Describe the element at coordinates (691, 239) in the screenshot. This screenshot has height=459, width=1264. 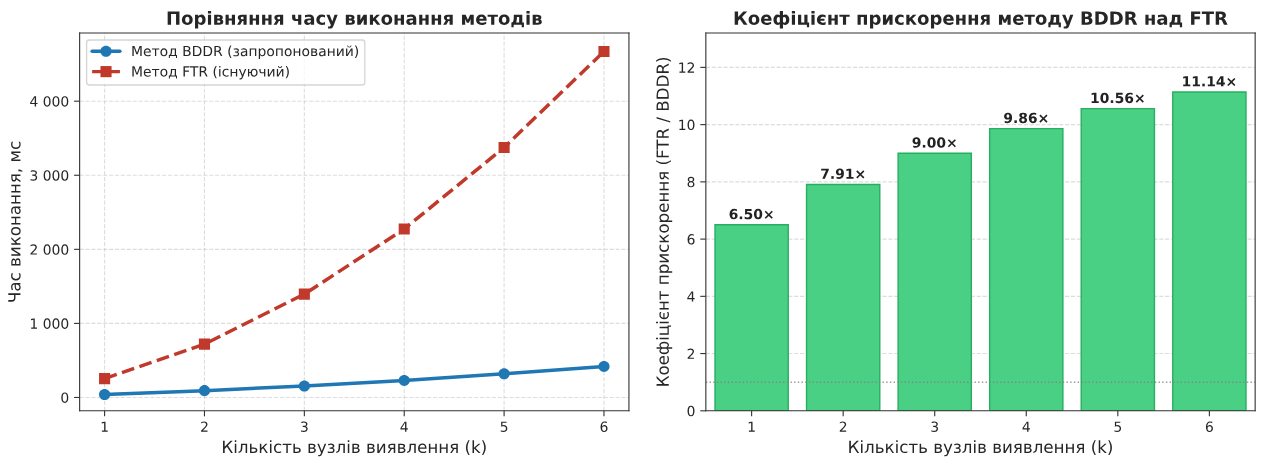
I see `y-tick-label: 6` at that location.